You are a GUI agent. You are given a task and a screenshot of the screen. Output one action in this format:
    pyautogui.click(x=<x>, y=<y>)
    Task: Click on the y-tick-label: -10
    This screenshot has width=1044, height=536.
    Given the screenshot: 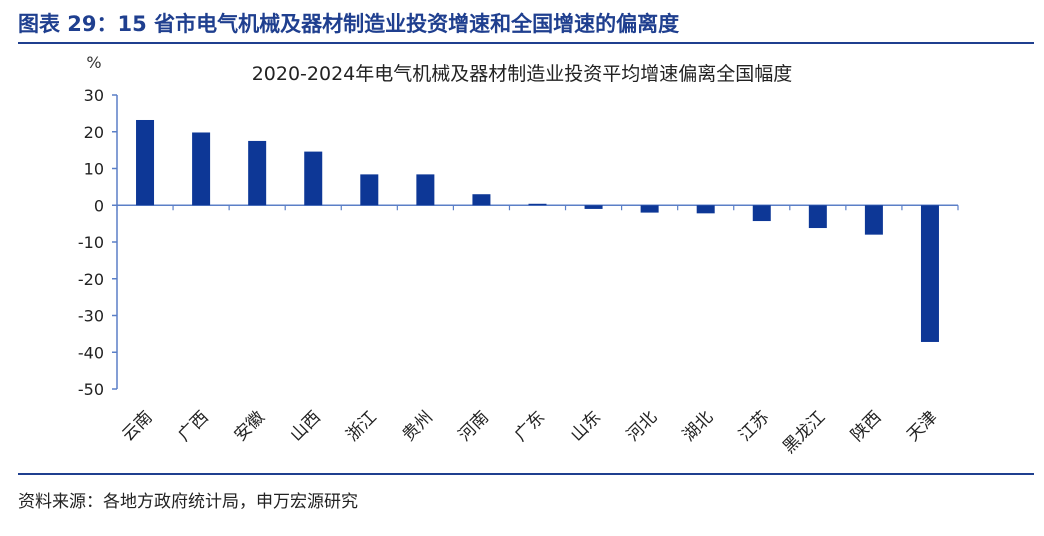 What is the action you would take?
    pyautogui.click(x=91, y=242)
    